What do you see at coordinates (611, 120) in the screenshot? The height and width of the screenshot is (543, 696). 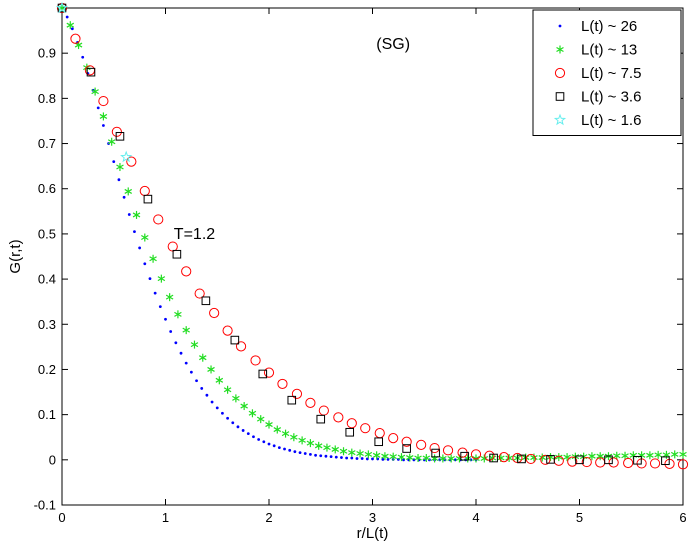 I see `legend-label: L(t) ~ 1.6` at bounding box center [611, 120].